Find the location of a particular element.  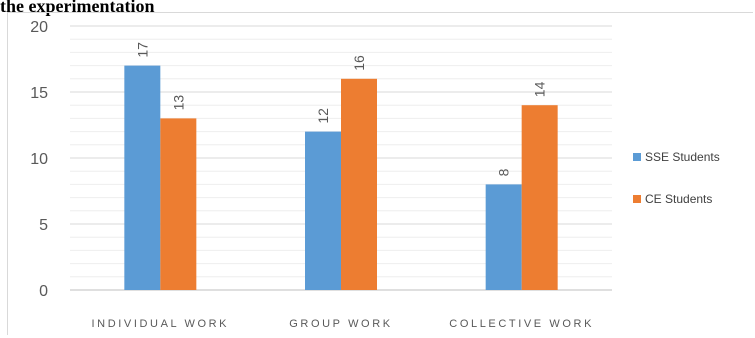

legend-label: SSE Students is located at coordinates (682, 157).